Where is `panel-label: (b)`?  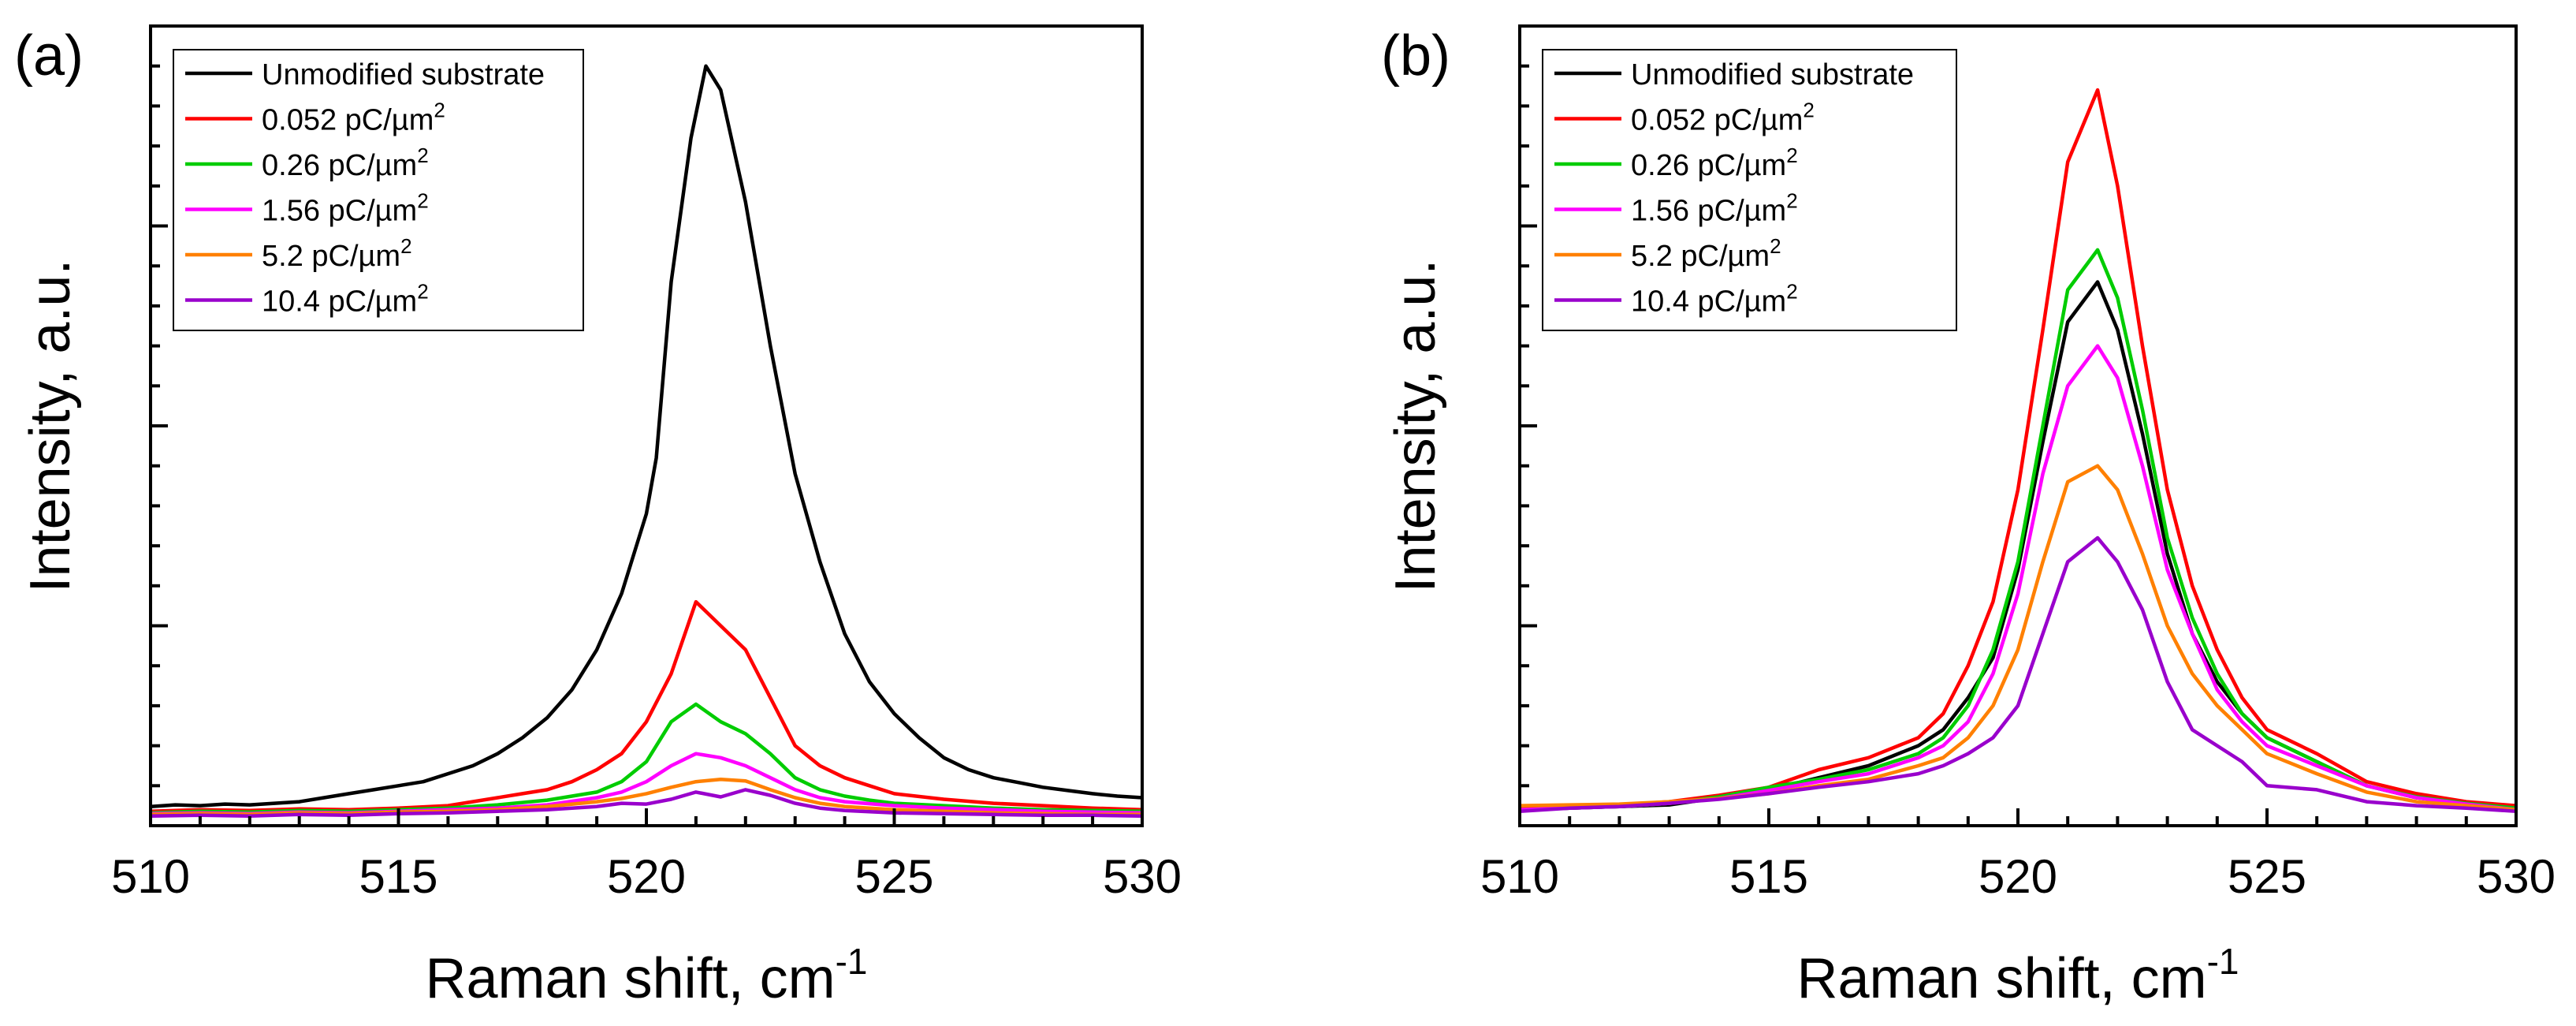 panel-label: (b) is located at coordinates (1415, 56).